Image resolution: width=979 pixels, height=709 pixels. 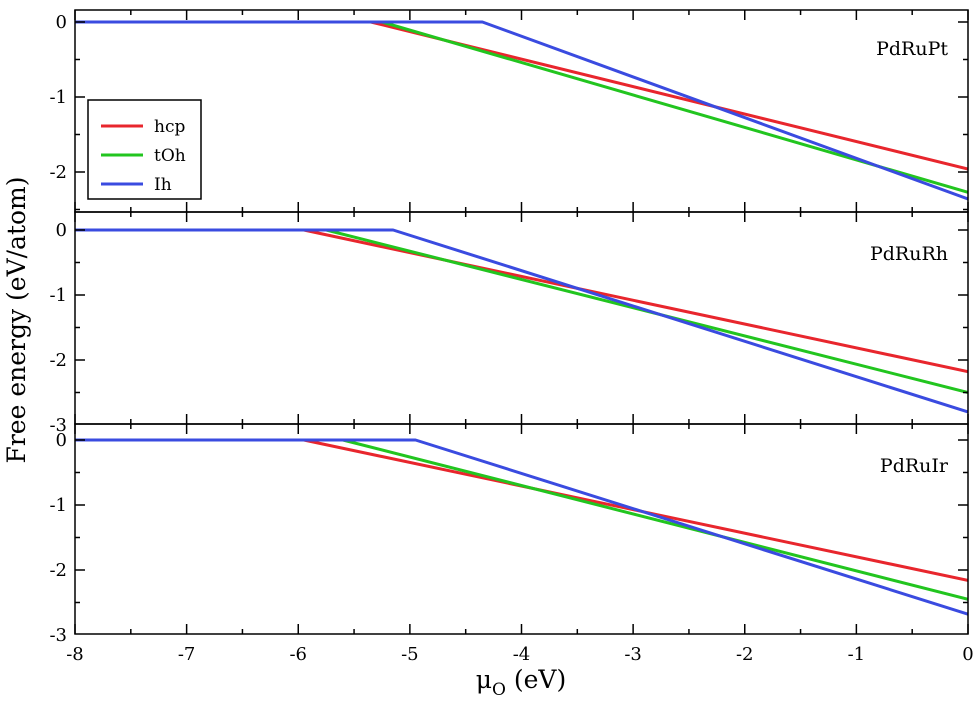 I want to click on x-axis-title-unit: (eV), so click(x=536, y=679).